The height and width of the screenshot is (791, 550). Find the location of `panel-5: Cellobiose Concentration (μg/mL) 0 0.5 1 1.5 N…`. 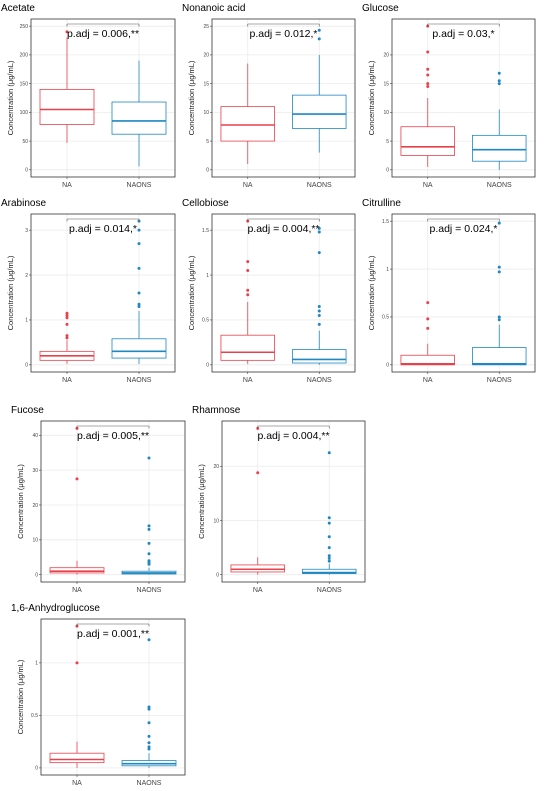

panel-5: Cellobiose Concentration (μg/mL) 0 0.5 1 1.5 N… is located at coordinates (269, 291).